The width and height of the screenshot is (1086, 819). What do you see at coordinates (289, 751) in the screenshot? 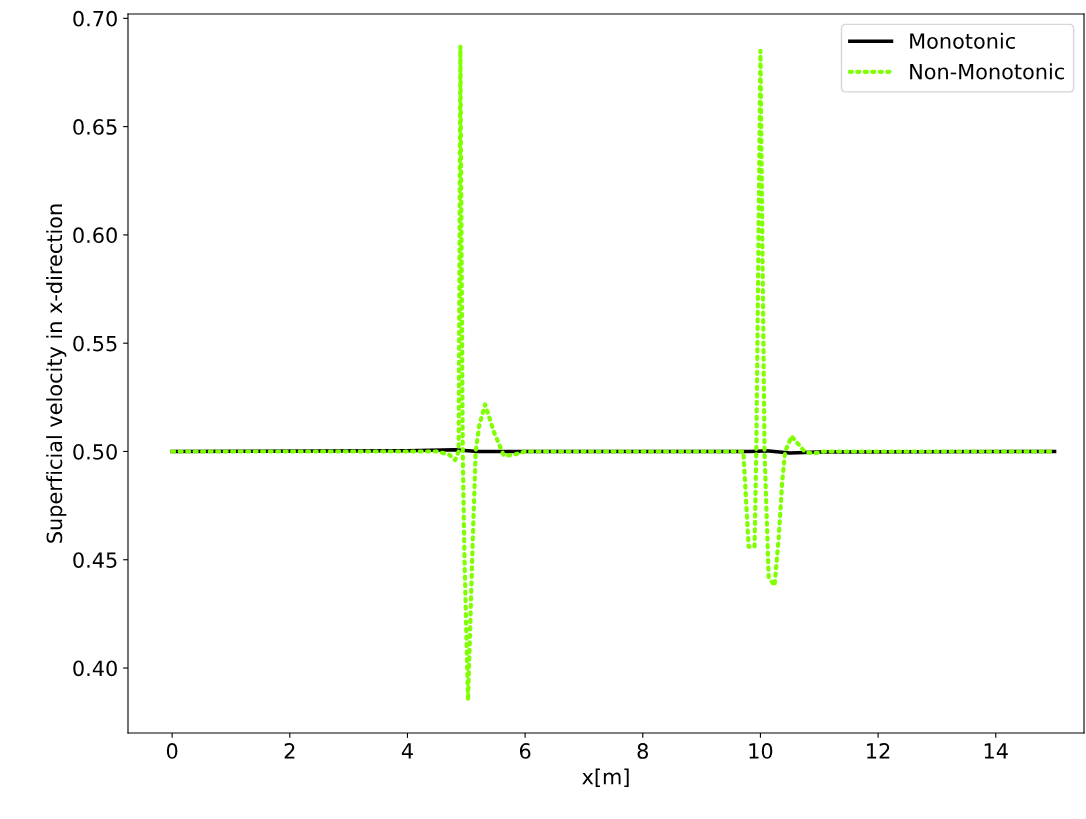
I see `x-tick-label: 2` at bounding box center [289, 751].